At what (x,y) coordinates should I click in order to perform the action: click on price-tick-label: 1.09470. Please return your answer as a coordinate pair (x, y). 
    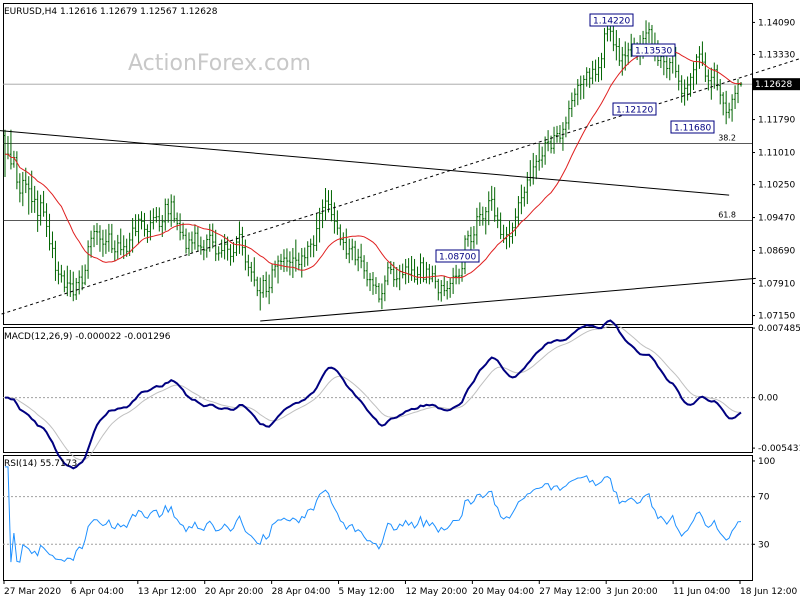
    Looking at the image, I should click on (776, 219).